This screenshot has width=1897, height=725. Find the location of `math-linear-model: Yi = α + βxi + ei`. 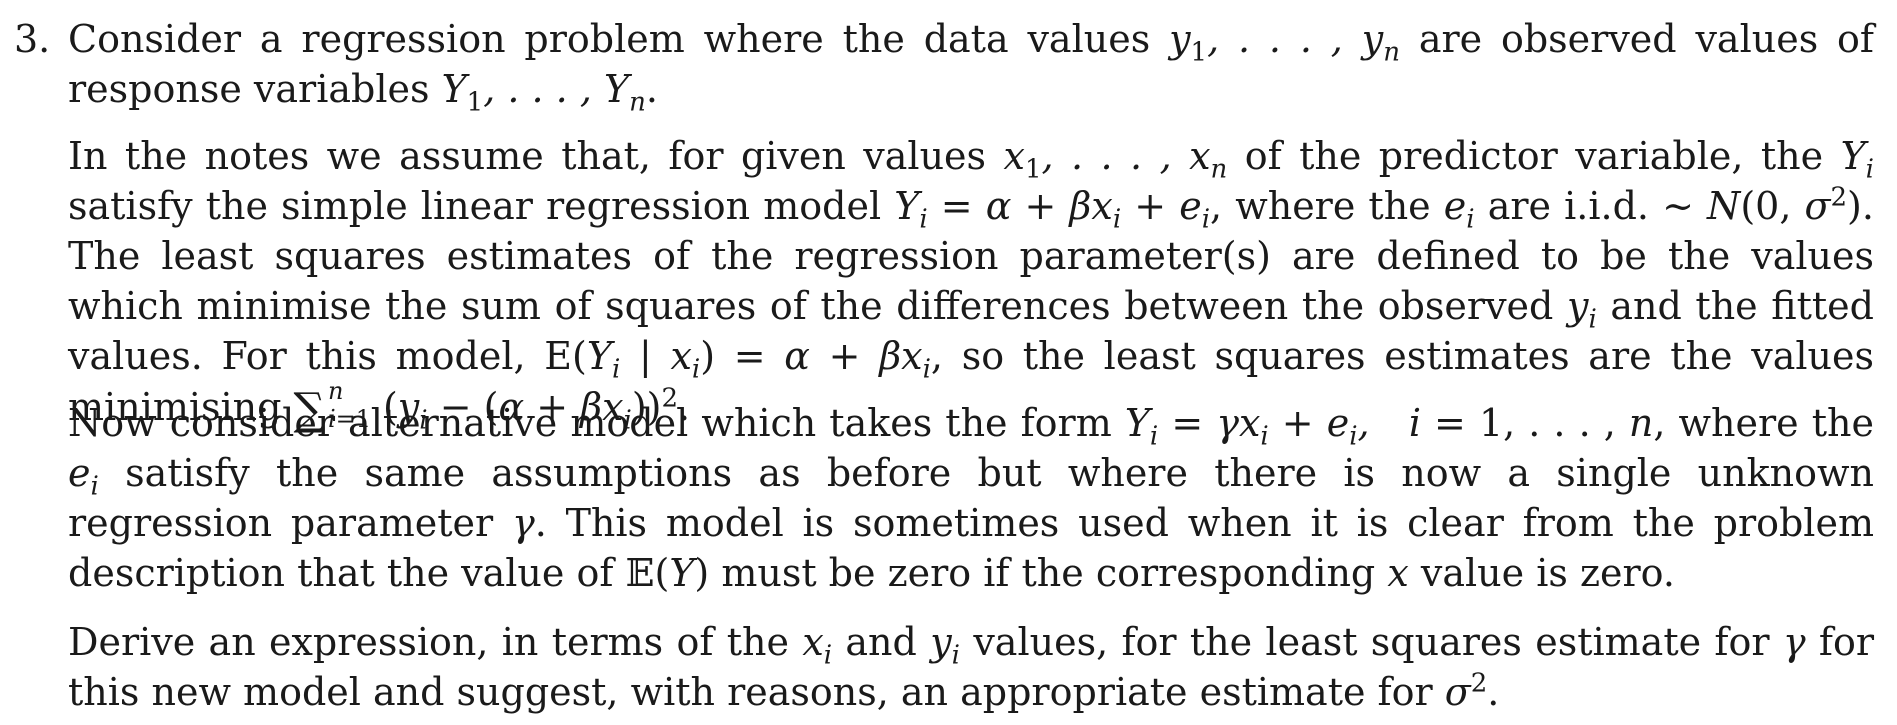

math-linear-model: Yi = α + βxi + ei is located at coordinates (1052, 209).